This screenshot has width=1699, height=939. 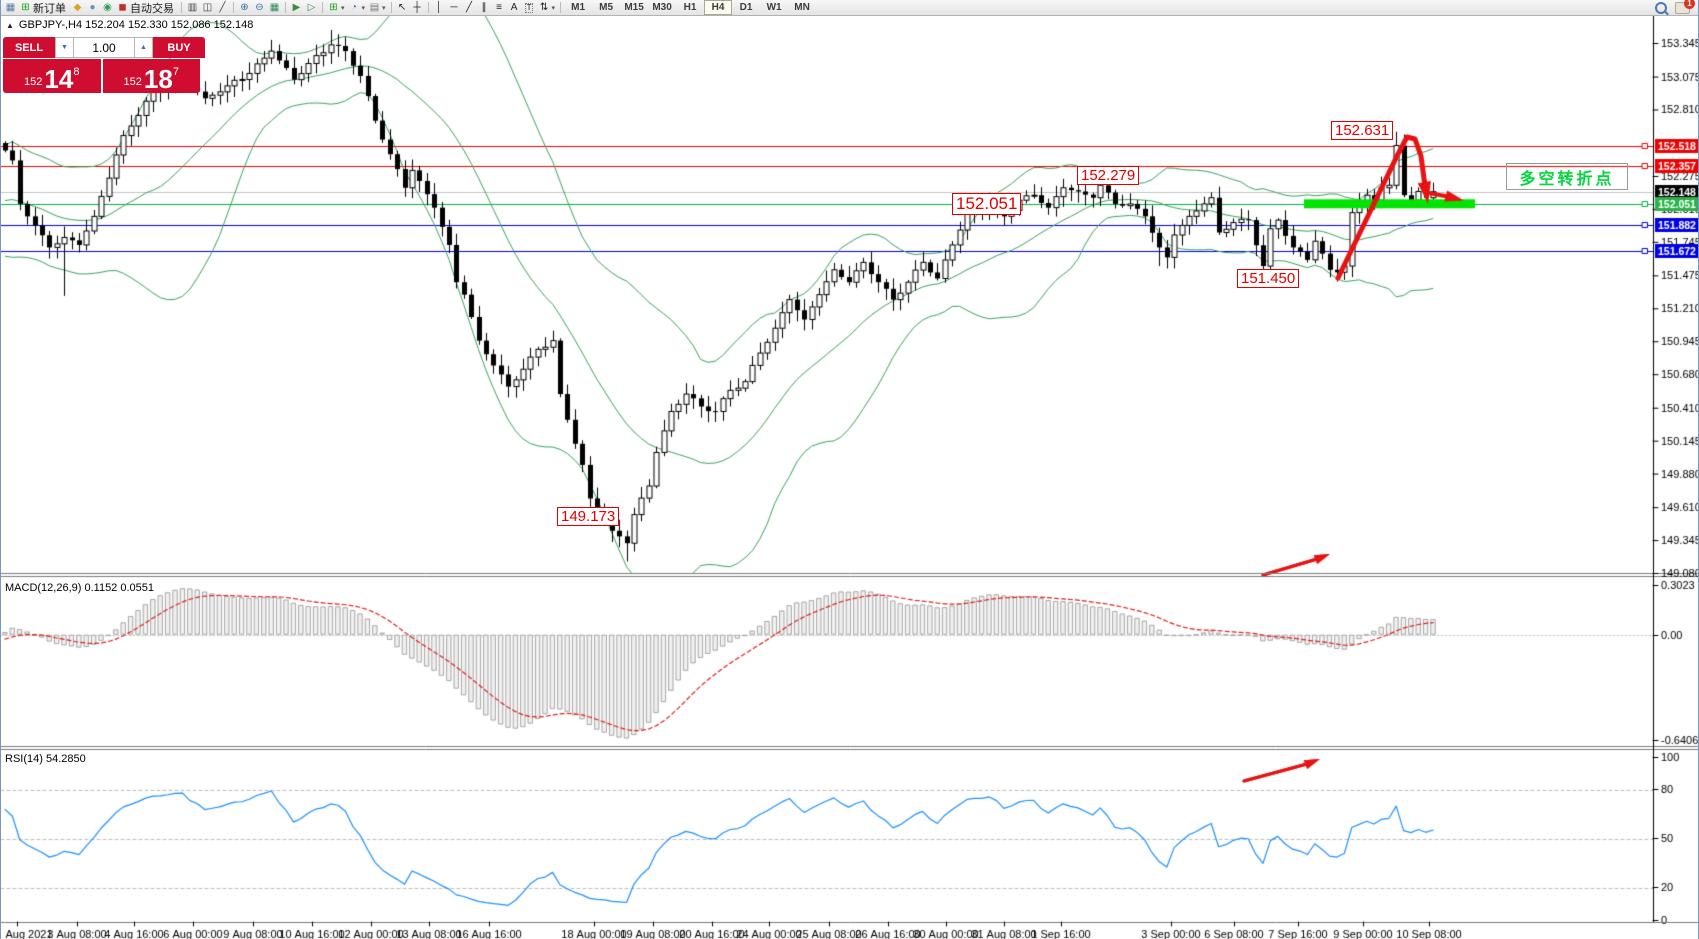 What do you see at coordinates (207, 7) in the screenshot?
I see `candlestick-icon: ◫` at bounding box center [207, 7].